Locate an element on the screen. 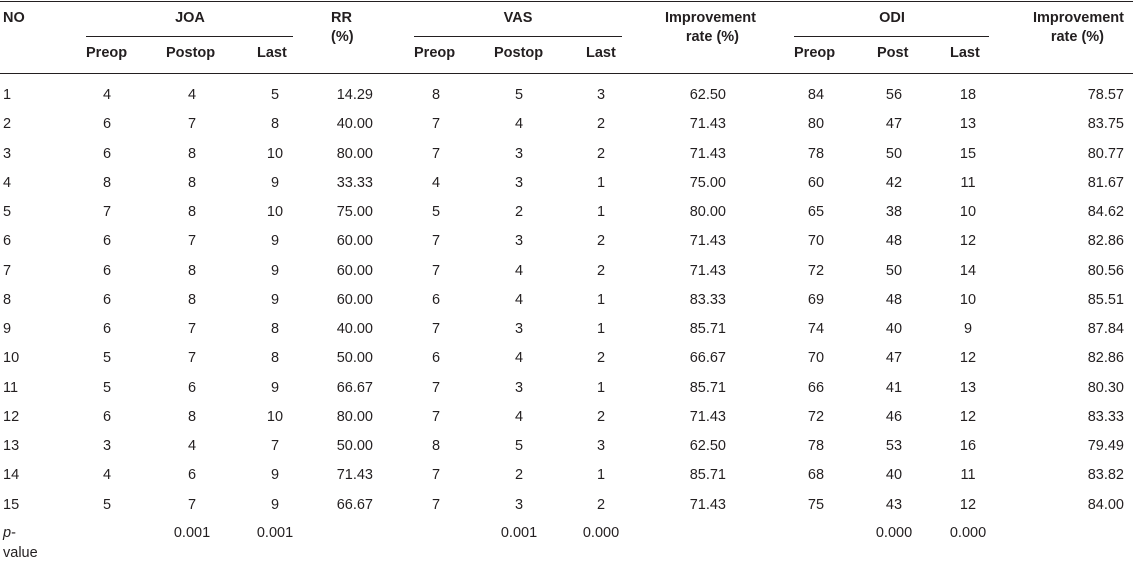  cell-odi-post: 38 is located at coordinates (894, 212).